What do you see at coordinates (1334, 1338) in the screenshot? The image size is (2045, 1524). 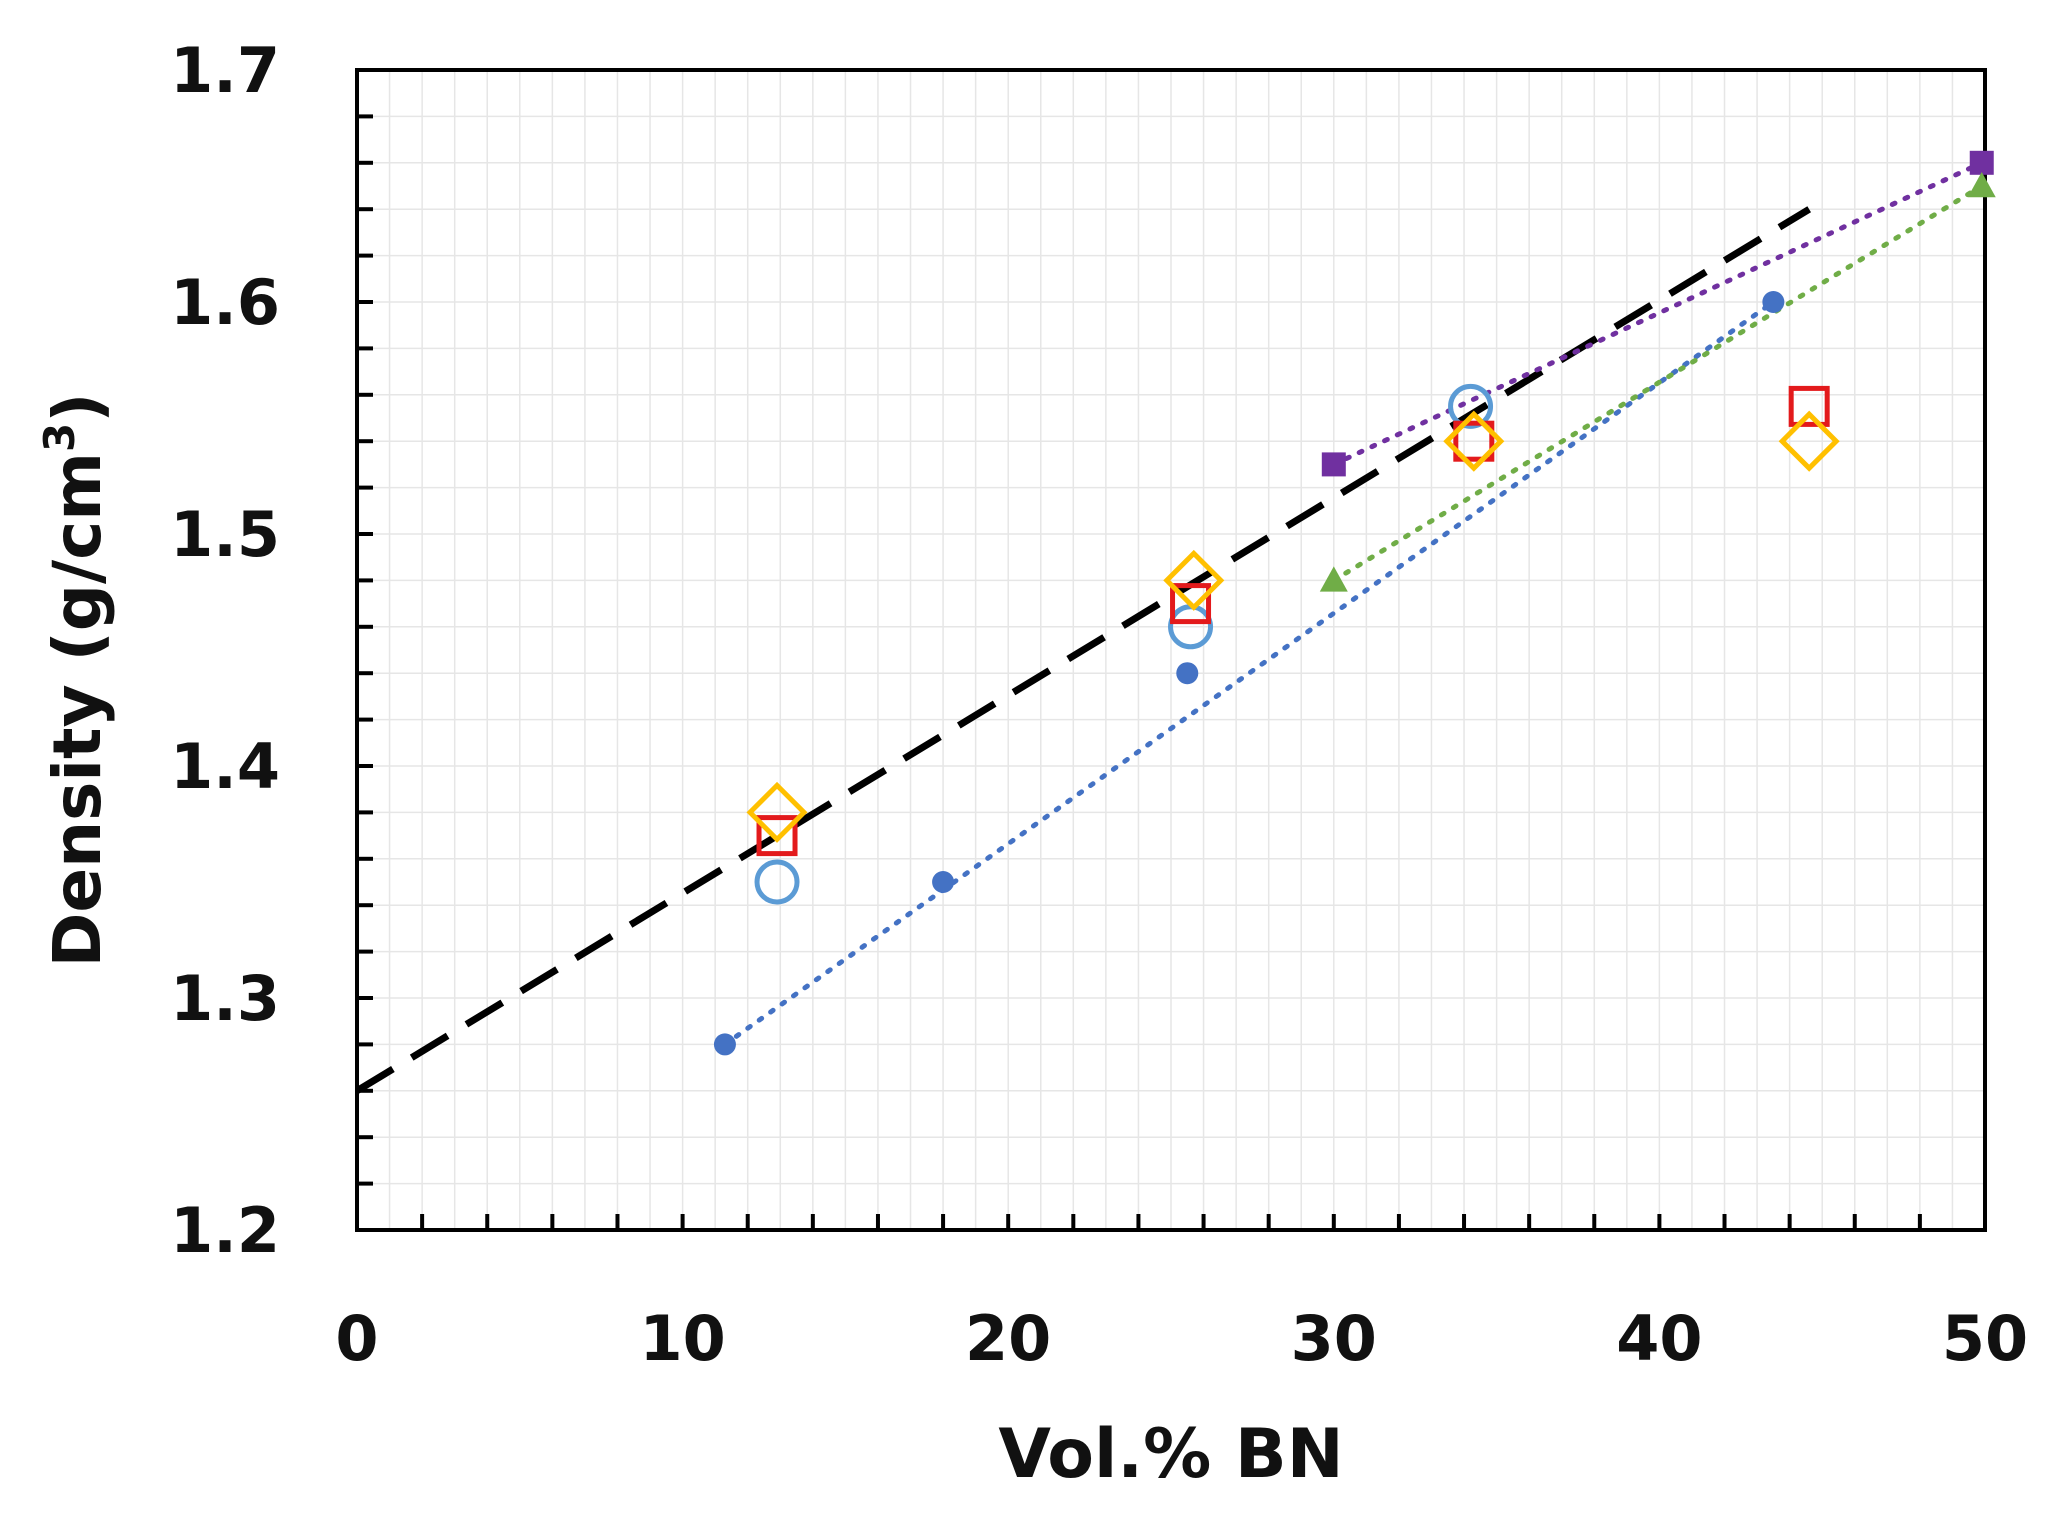 I see `x-tick-label: 30` at bounding box center [1334, 1338].